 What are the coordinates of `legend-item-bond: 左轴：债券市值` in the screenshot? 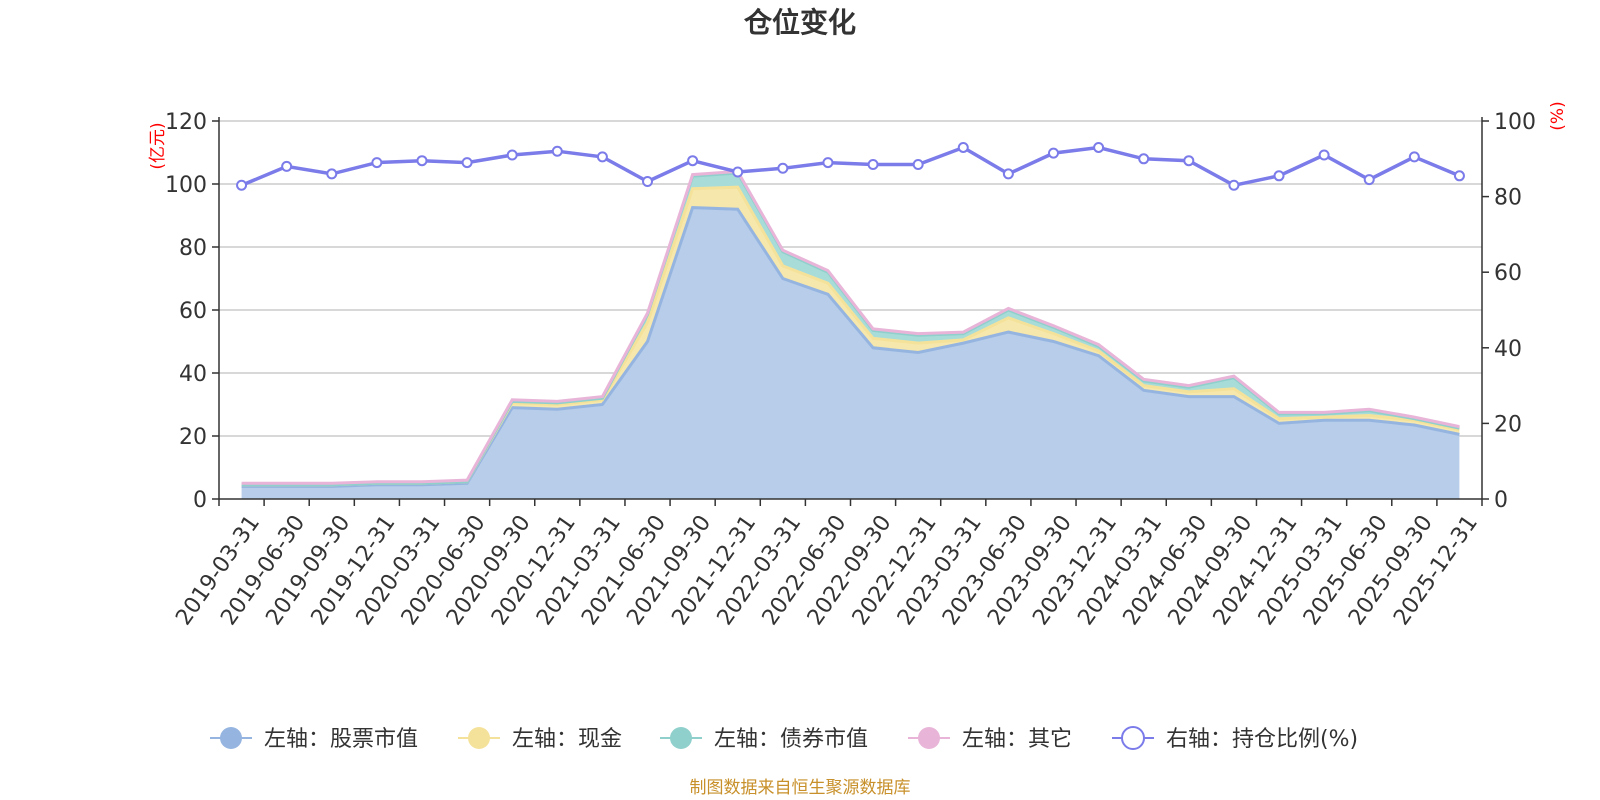 It's located at (764, 739).